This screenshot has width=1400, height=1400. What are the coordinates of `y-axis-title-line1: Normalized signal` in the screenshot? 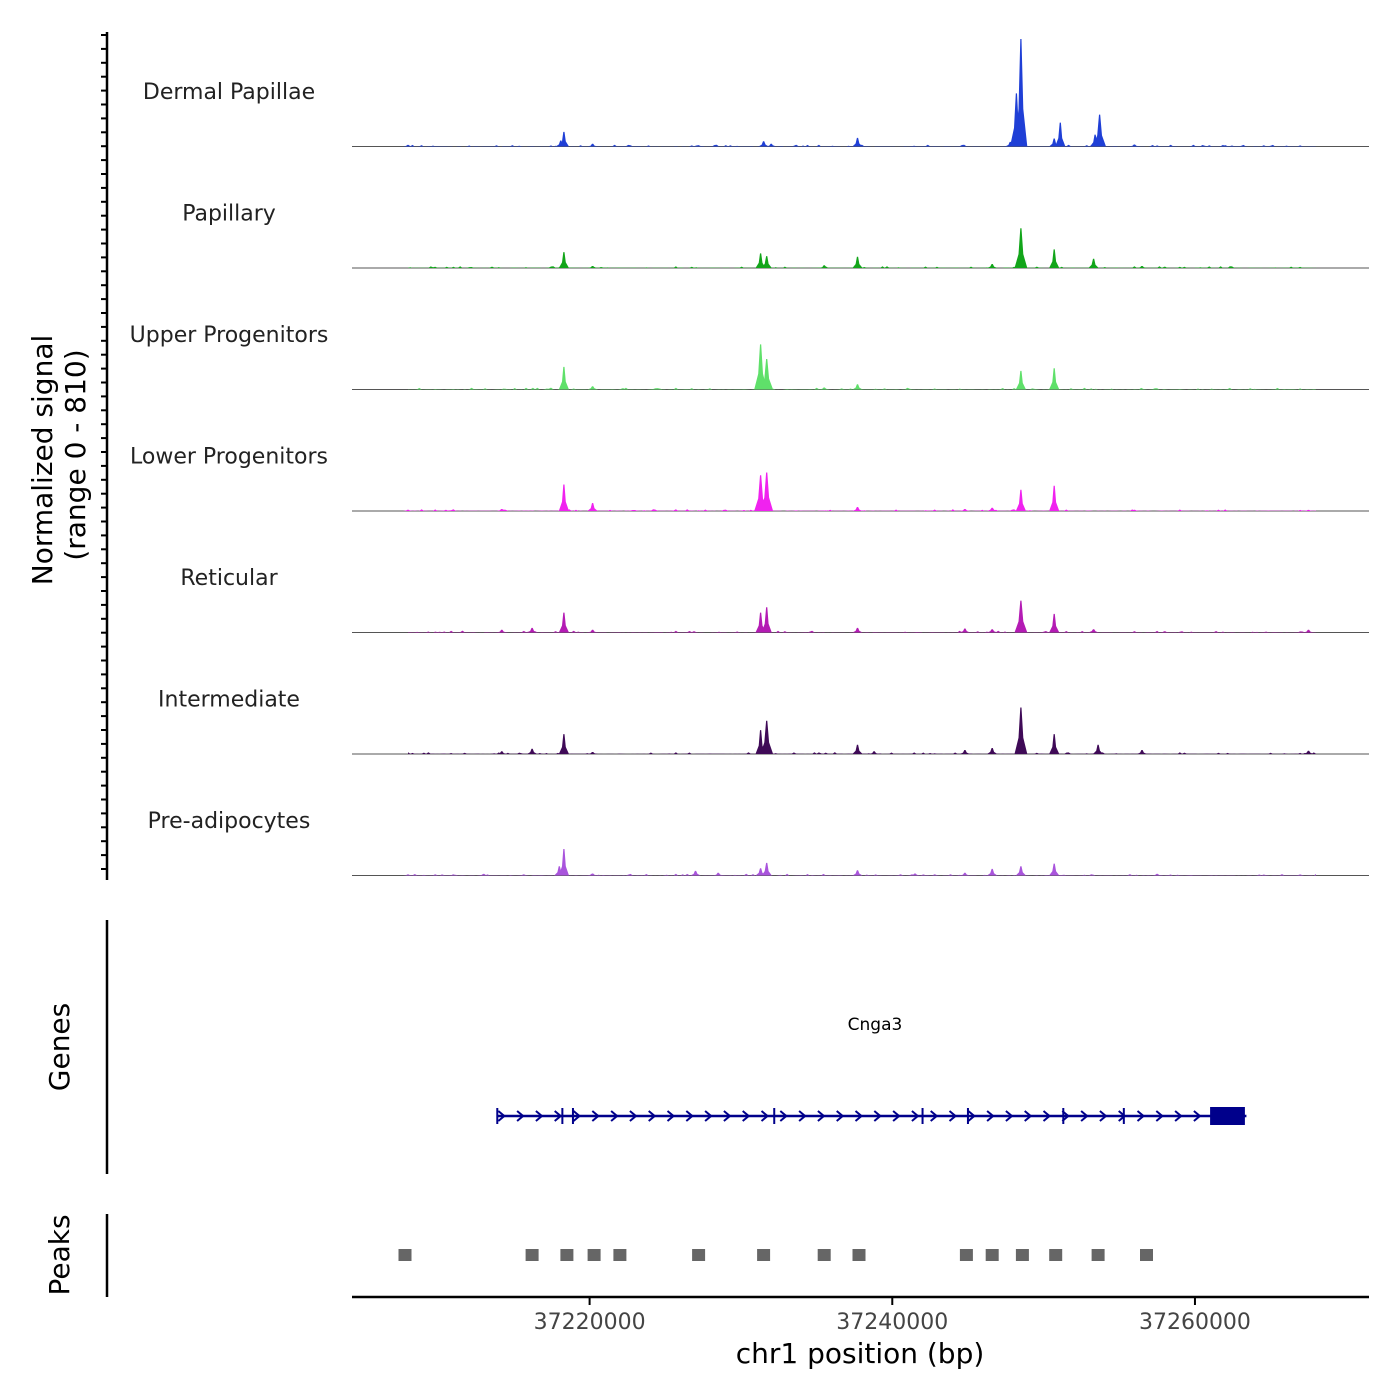 It's located at (42, 460).